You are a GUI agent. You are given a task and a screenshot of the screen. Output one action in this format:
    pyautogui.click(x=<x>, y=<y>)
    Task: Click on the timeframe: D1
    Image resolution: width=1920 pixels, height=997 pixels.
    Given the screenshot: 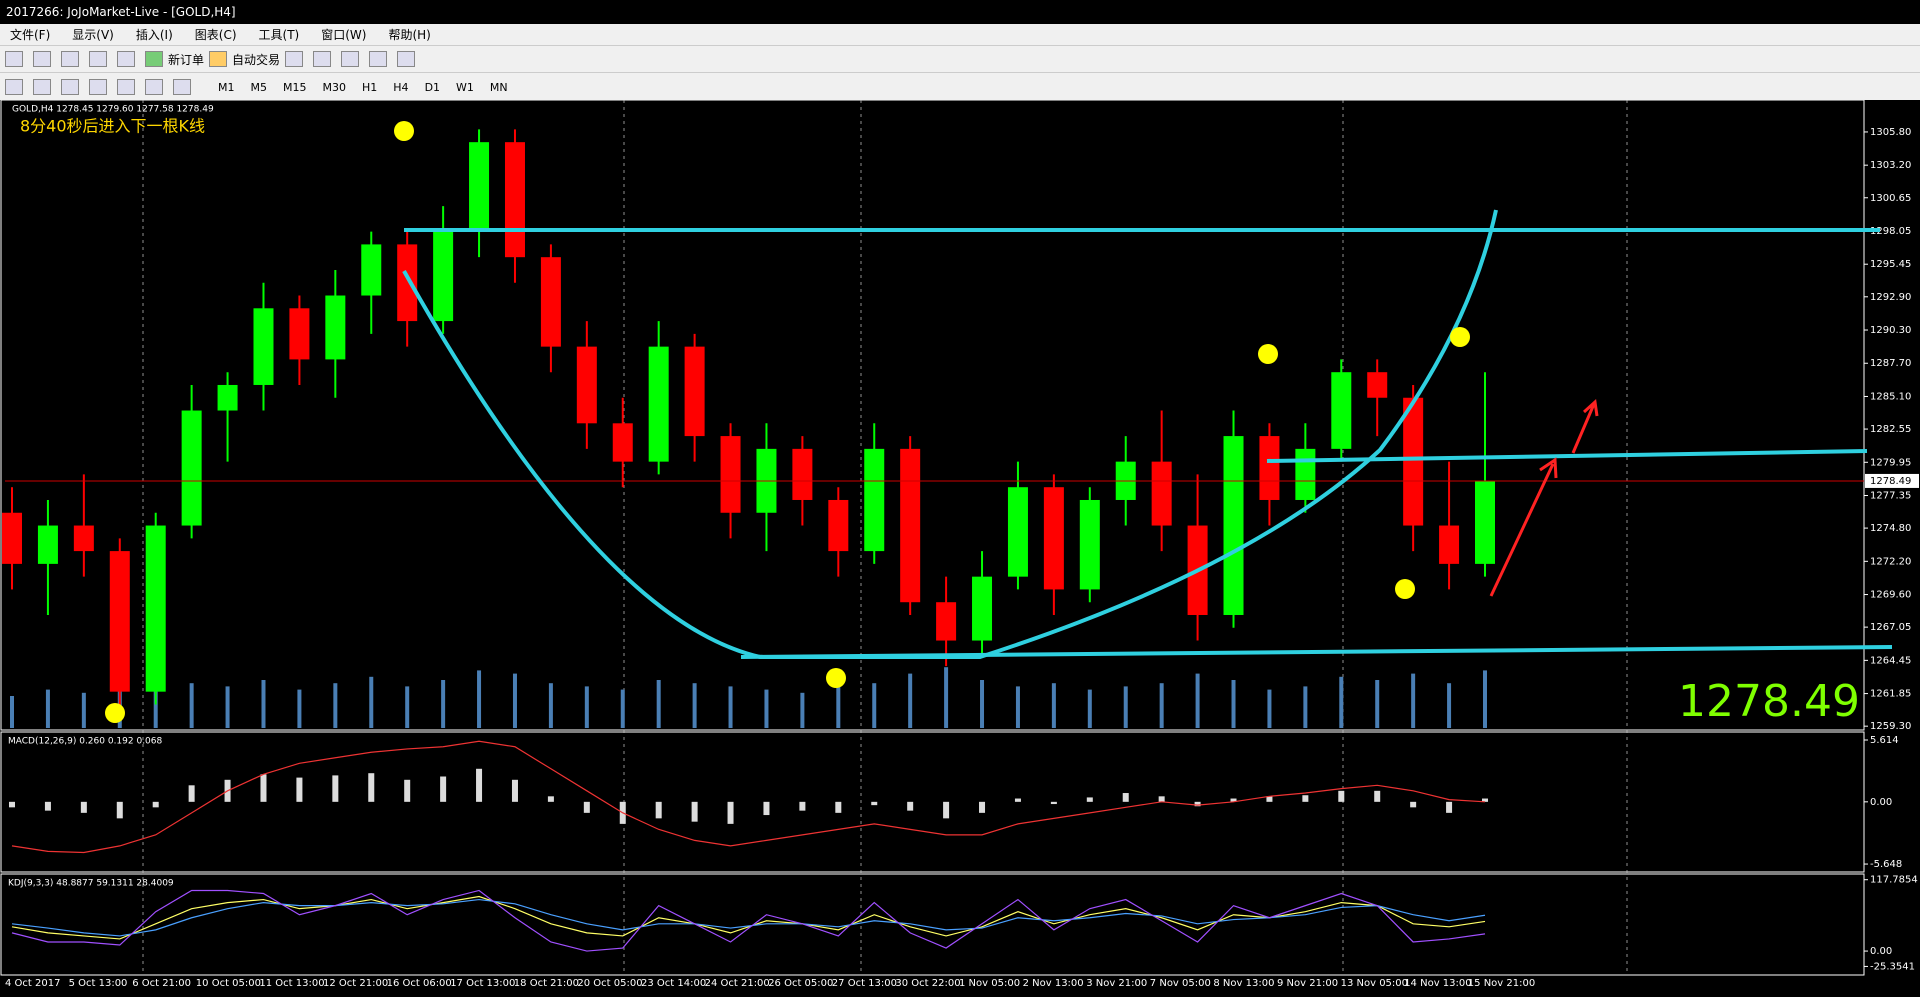 What is the action you would take?
    pyautogui.click(x=432, y=87)
    